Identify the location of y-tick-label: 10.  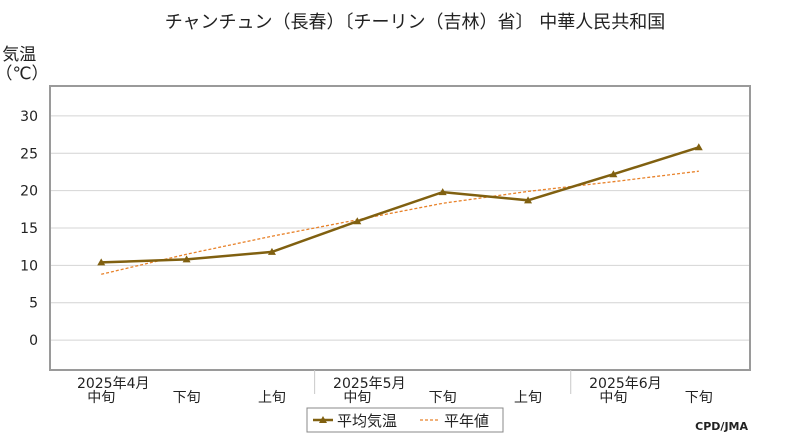
(29, 266).